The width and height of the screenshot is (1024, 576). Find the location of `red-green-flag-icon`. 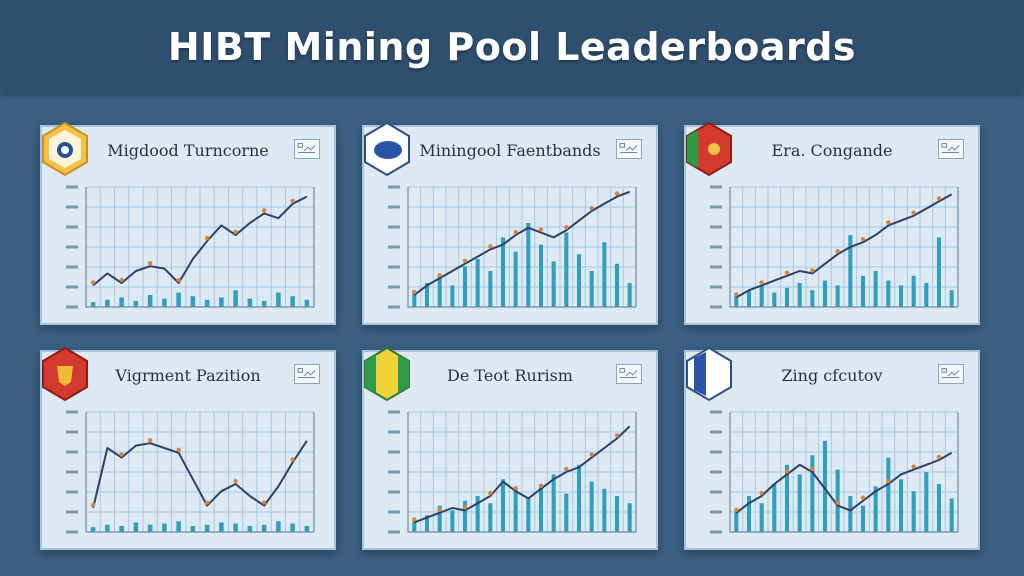

red-green-flag-icon is located at coordinates (709, 149).